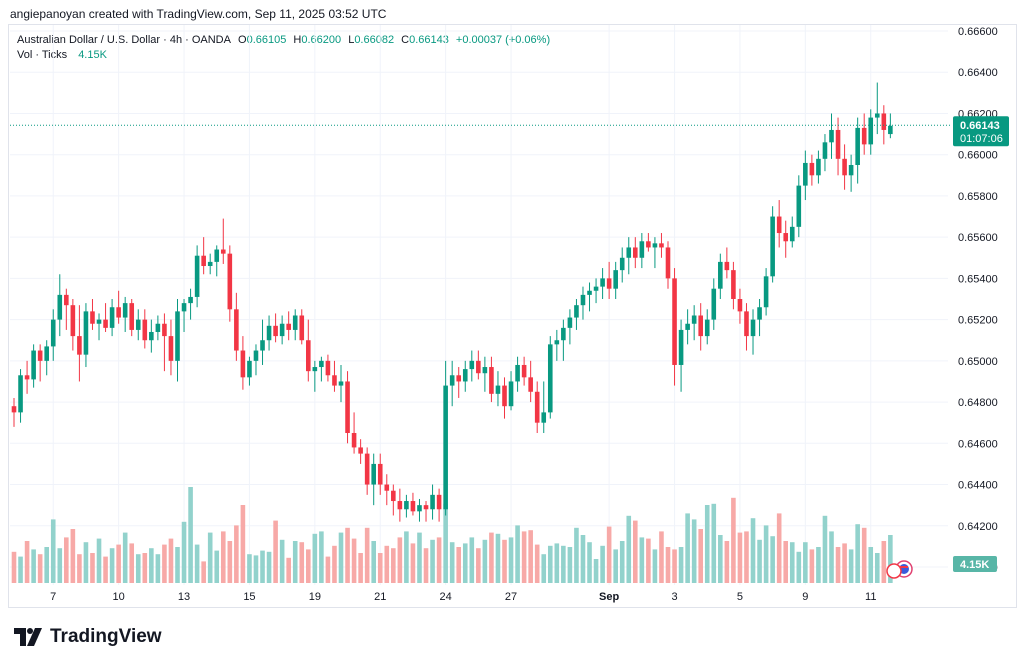 This screenshot has width=1024, height=665. Describe the element at coordinates (980, 126) in the screenshot. I see `last-price-text: 0.66143` at that location.